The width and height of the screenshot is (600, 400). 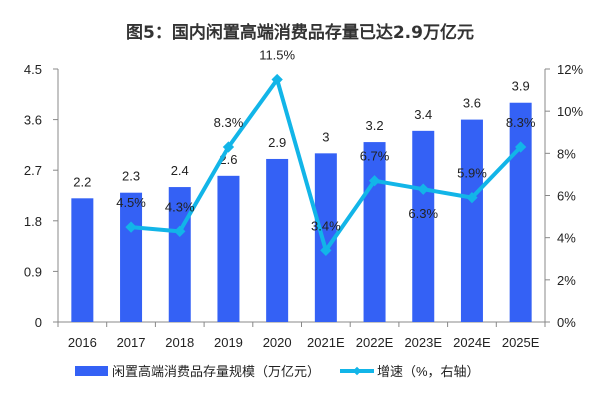 I want to click on growth-label: 4.3%, so click(x=180, y=206).